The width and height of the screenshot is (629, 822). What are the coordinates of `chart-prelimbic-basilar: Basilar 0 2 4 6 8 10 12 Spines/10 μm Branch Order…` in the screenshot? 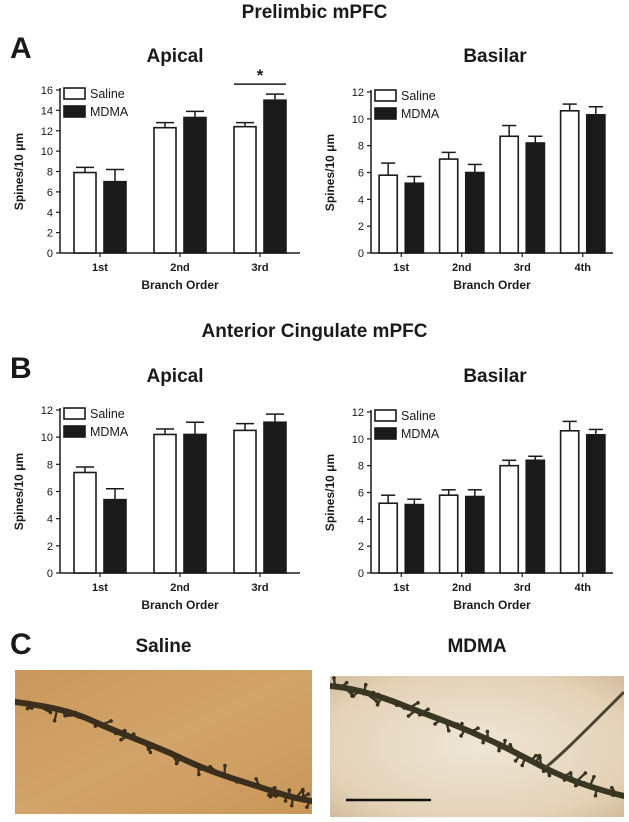 It's located at (468, 169).